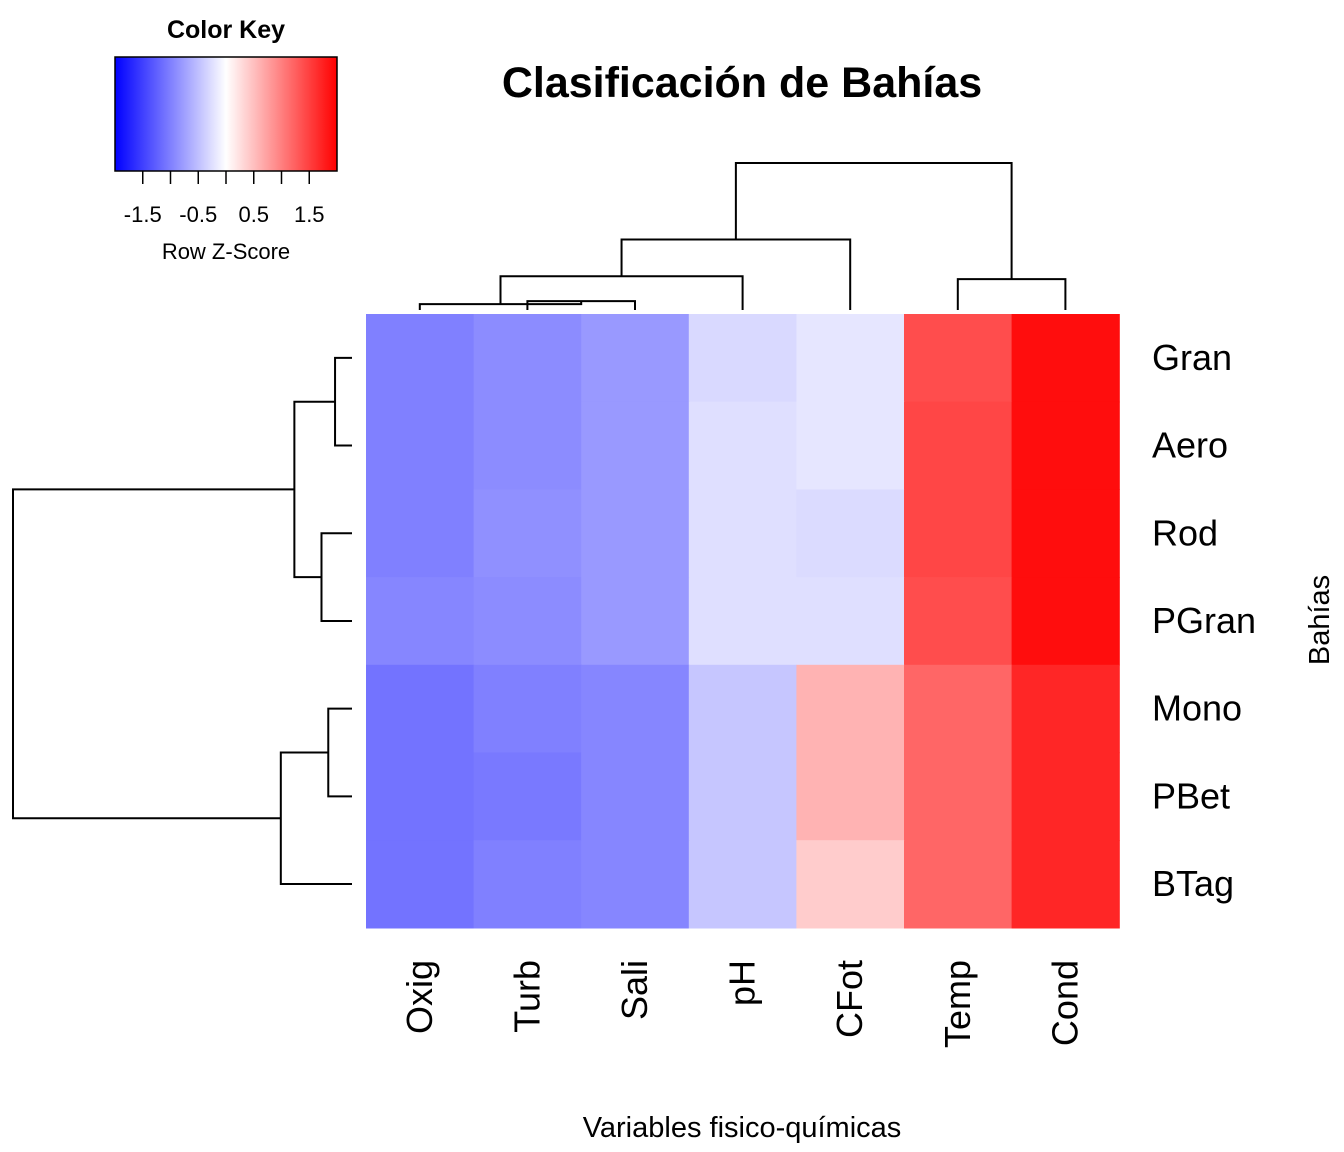  What do you see at coordinates (420, 884) in the screenshot?
I see `heatmap-cell-BTag-Oxig` at bounding box center [420, 884].